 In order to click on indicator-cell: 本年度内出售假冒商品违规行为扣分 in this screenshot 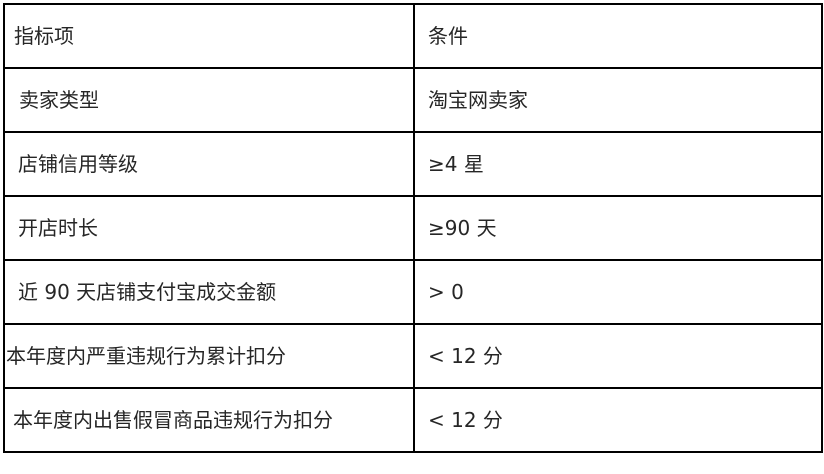, I will do `click(209, 420)`.